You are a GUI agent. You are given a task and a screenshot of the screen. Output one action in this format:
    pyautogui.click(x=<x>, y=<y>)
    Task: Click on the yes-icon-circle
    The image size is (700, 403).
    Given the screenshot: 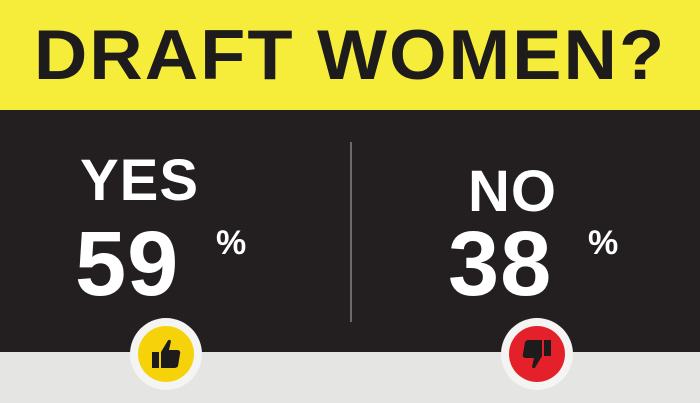 What is the action you would take?
    pyautogui.click(x=166, y=354)
    